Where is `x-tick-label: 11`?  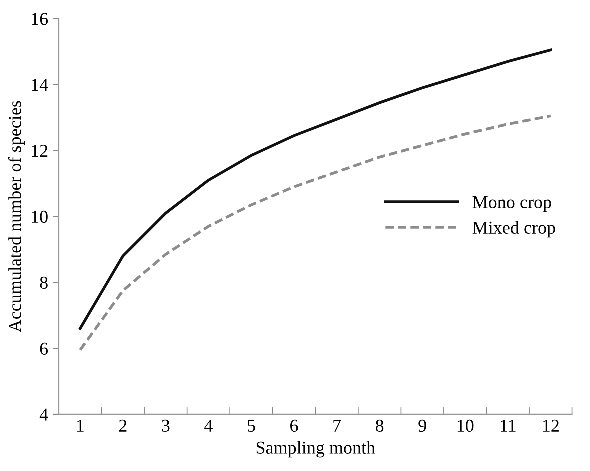 x-tick-label: 11 is located at coordinates (508, 426).